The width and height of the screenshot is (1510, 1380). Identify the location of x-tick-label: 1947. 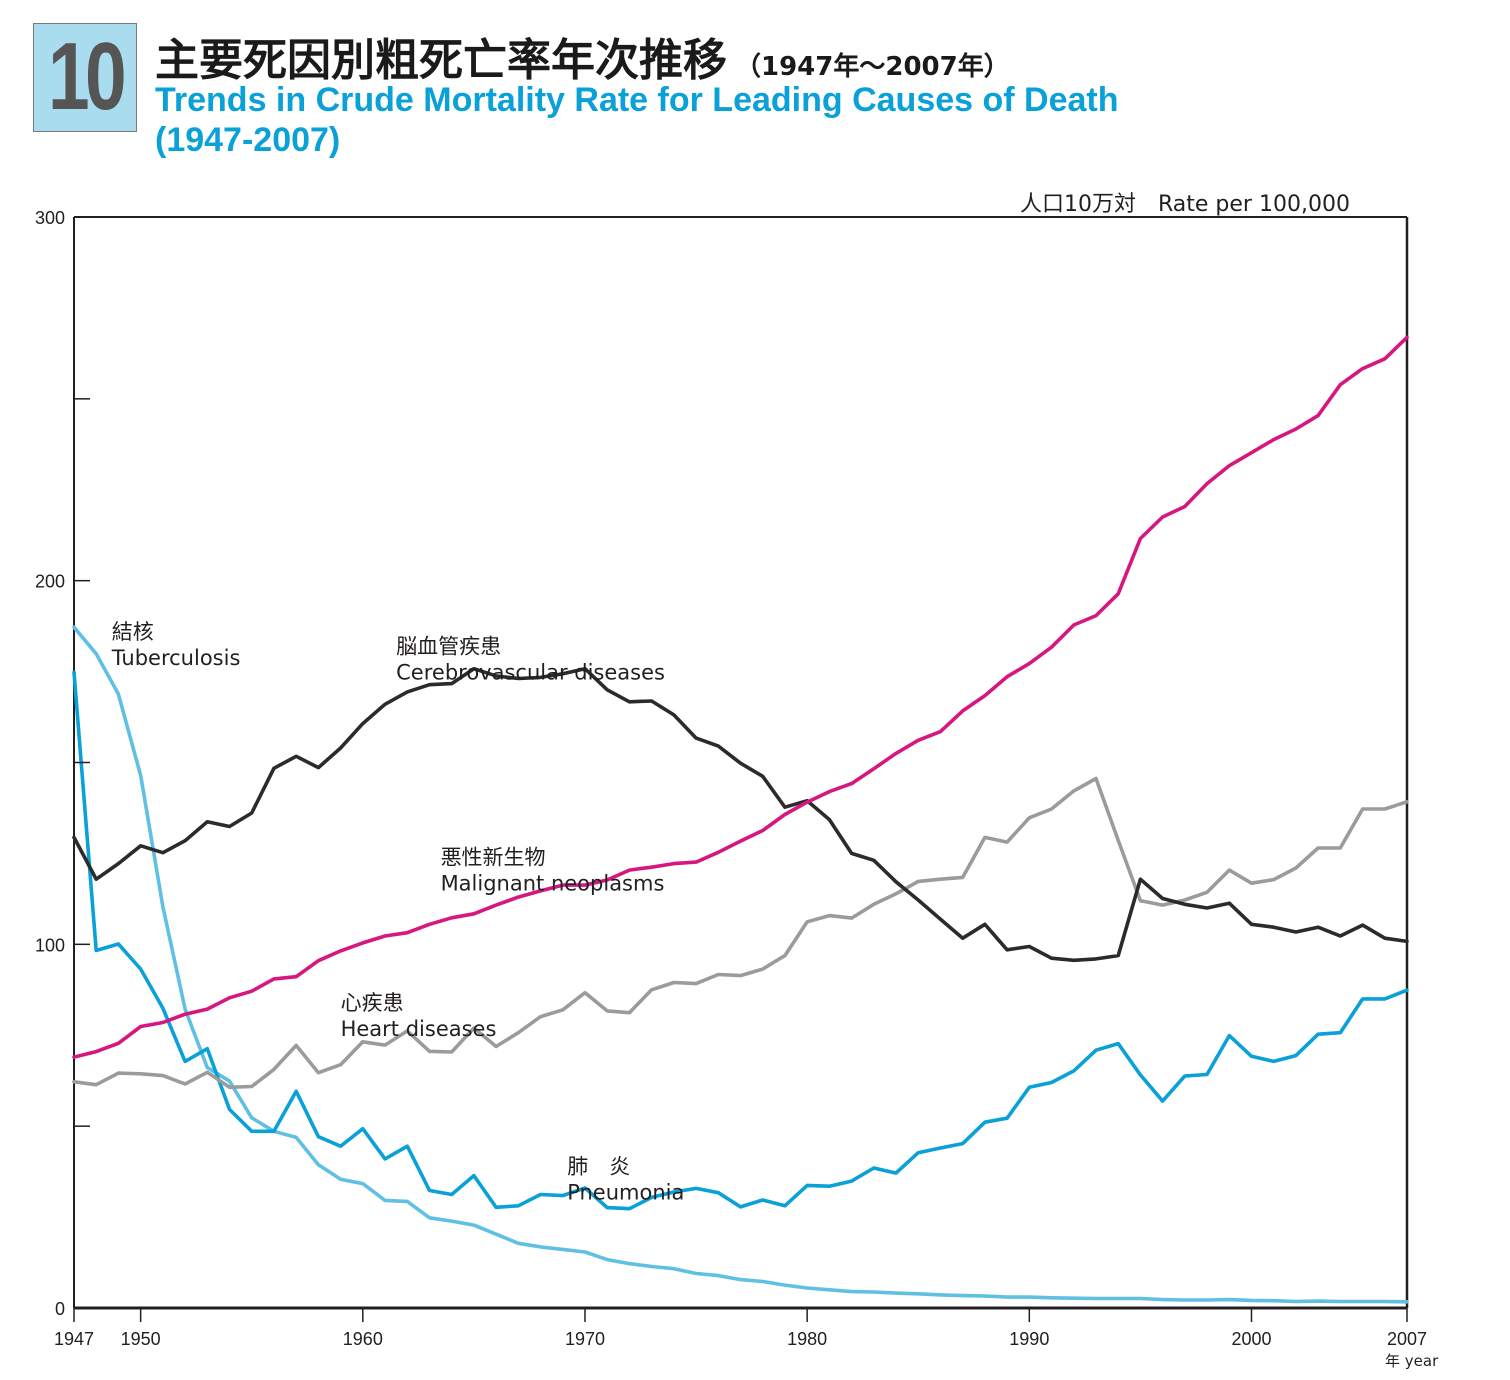
(74, 1339).